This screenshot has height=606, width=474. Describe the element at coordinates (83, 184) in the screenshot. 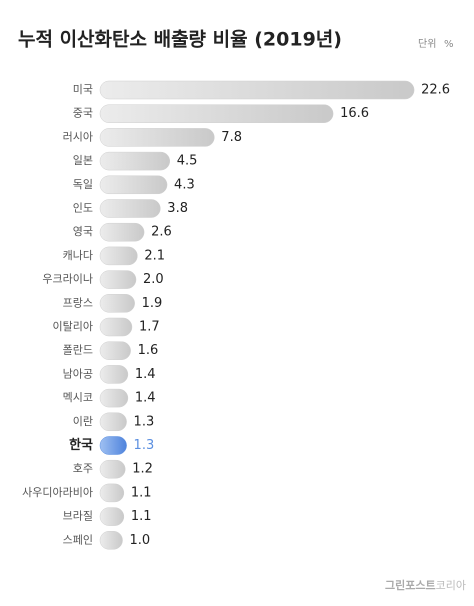

I see `category-label: 독일` at that location.